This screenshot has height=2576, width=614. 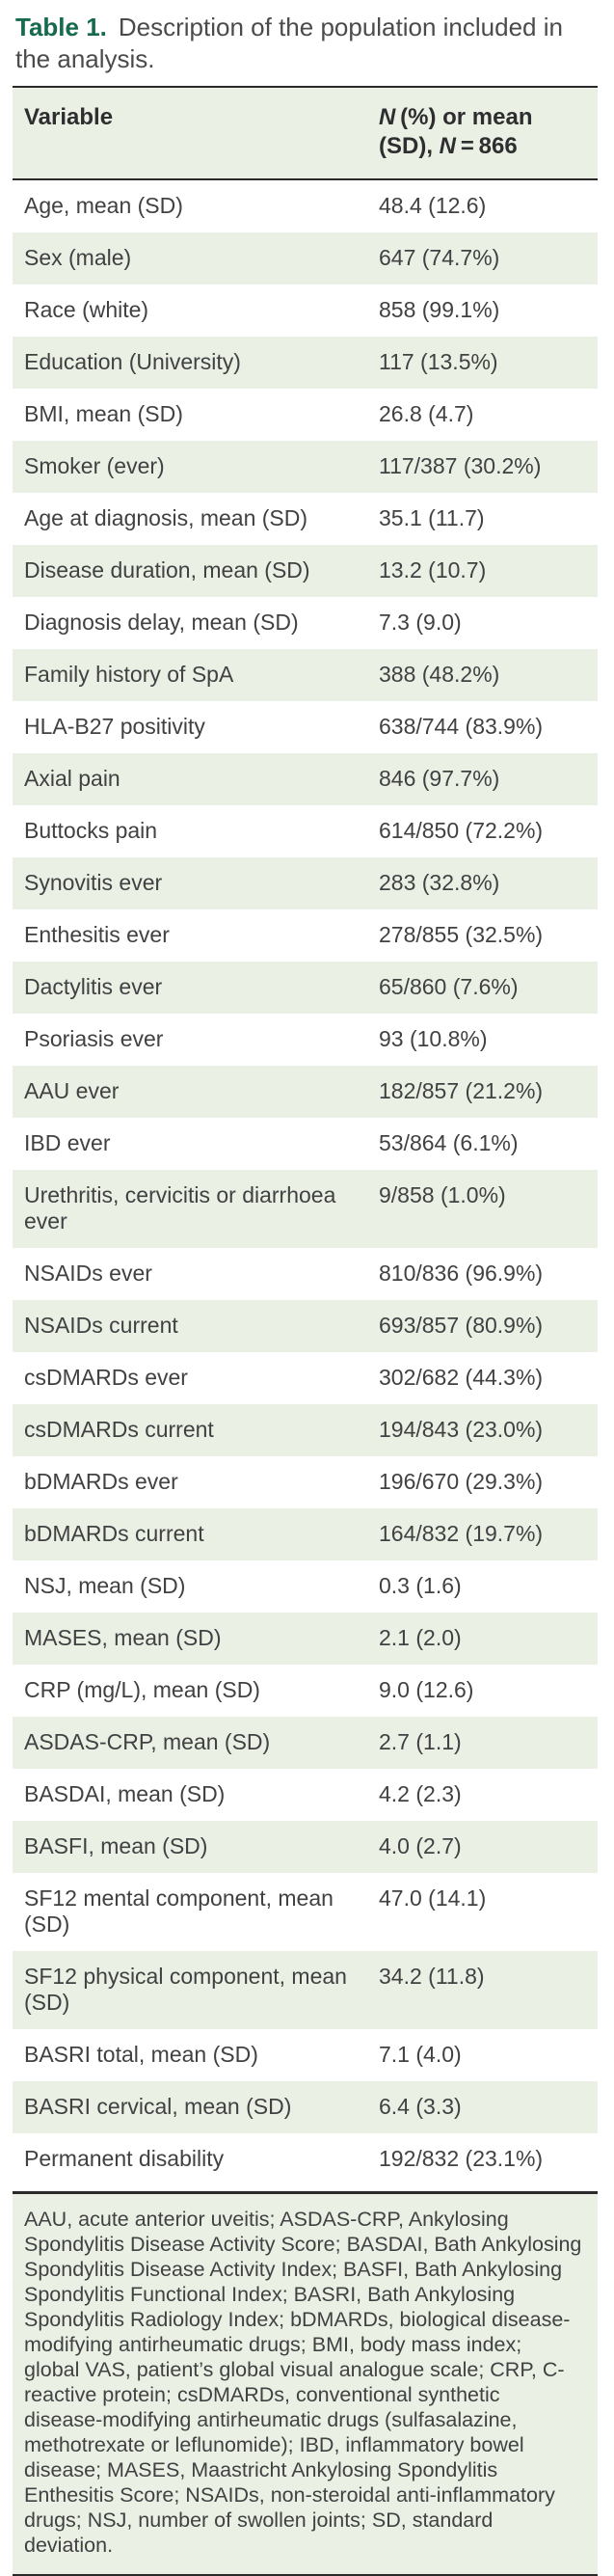 I want to click on row-value: 0.3 (1.6), so click(x=420, y=1585).